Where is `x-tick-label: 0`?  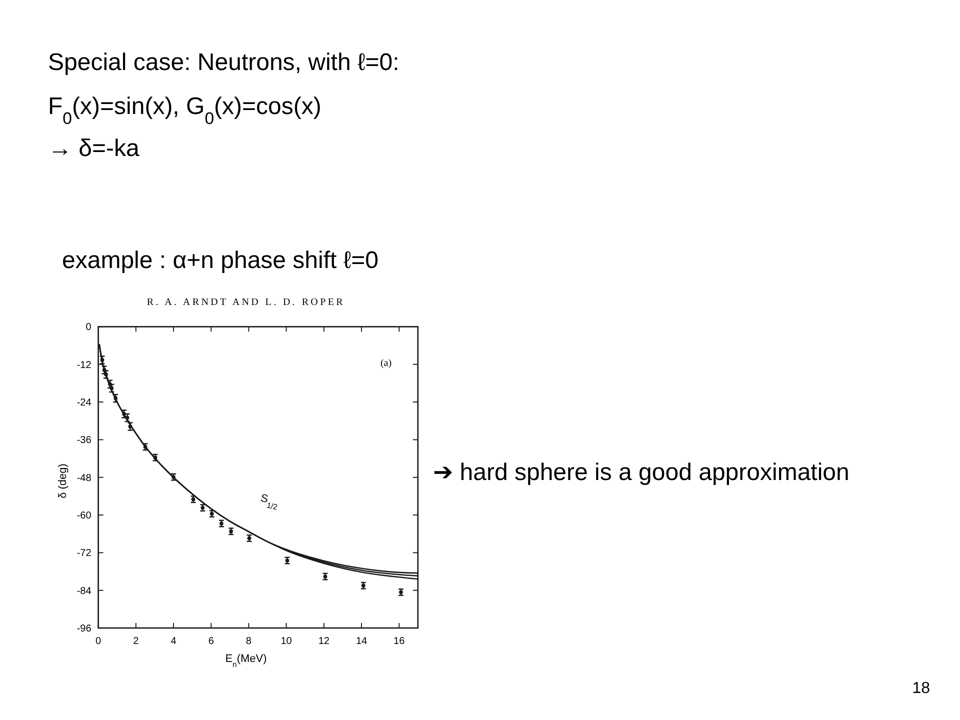
x-tick-label: 0 is located at coordinates (99, 641).